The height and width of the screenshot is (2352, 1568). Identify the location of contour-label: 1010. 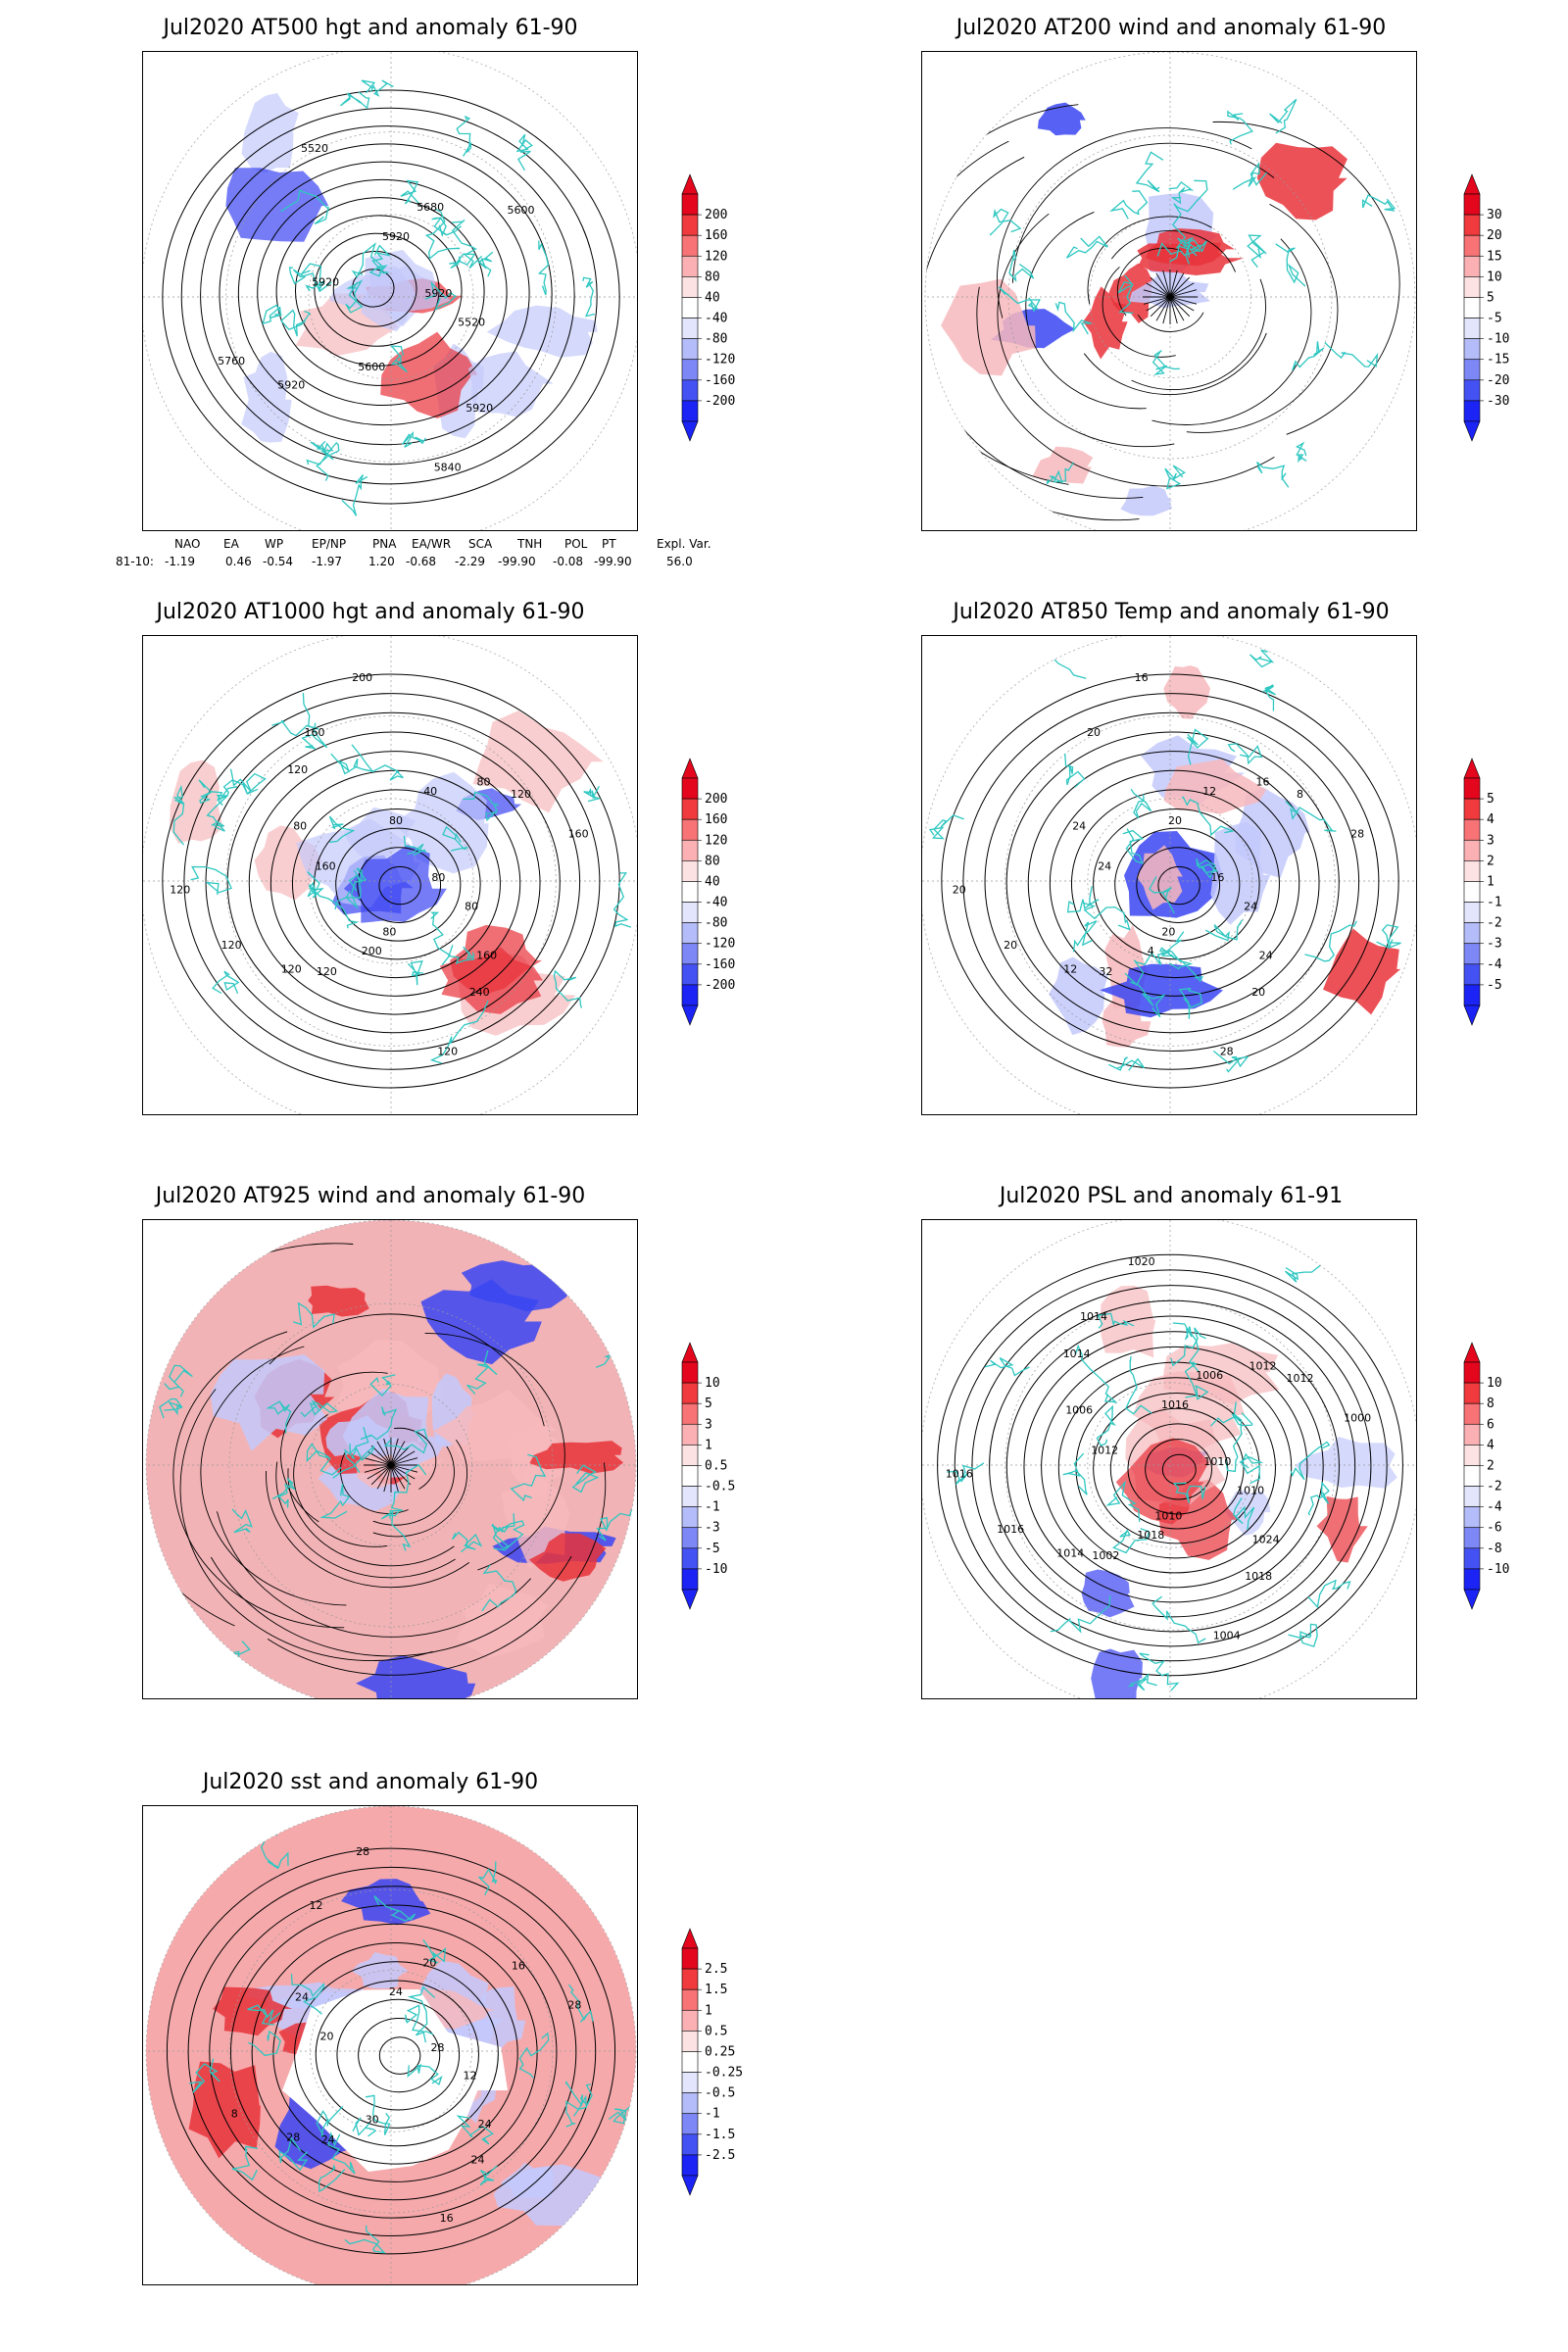
(1168, 1516).